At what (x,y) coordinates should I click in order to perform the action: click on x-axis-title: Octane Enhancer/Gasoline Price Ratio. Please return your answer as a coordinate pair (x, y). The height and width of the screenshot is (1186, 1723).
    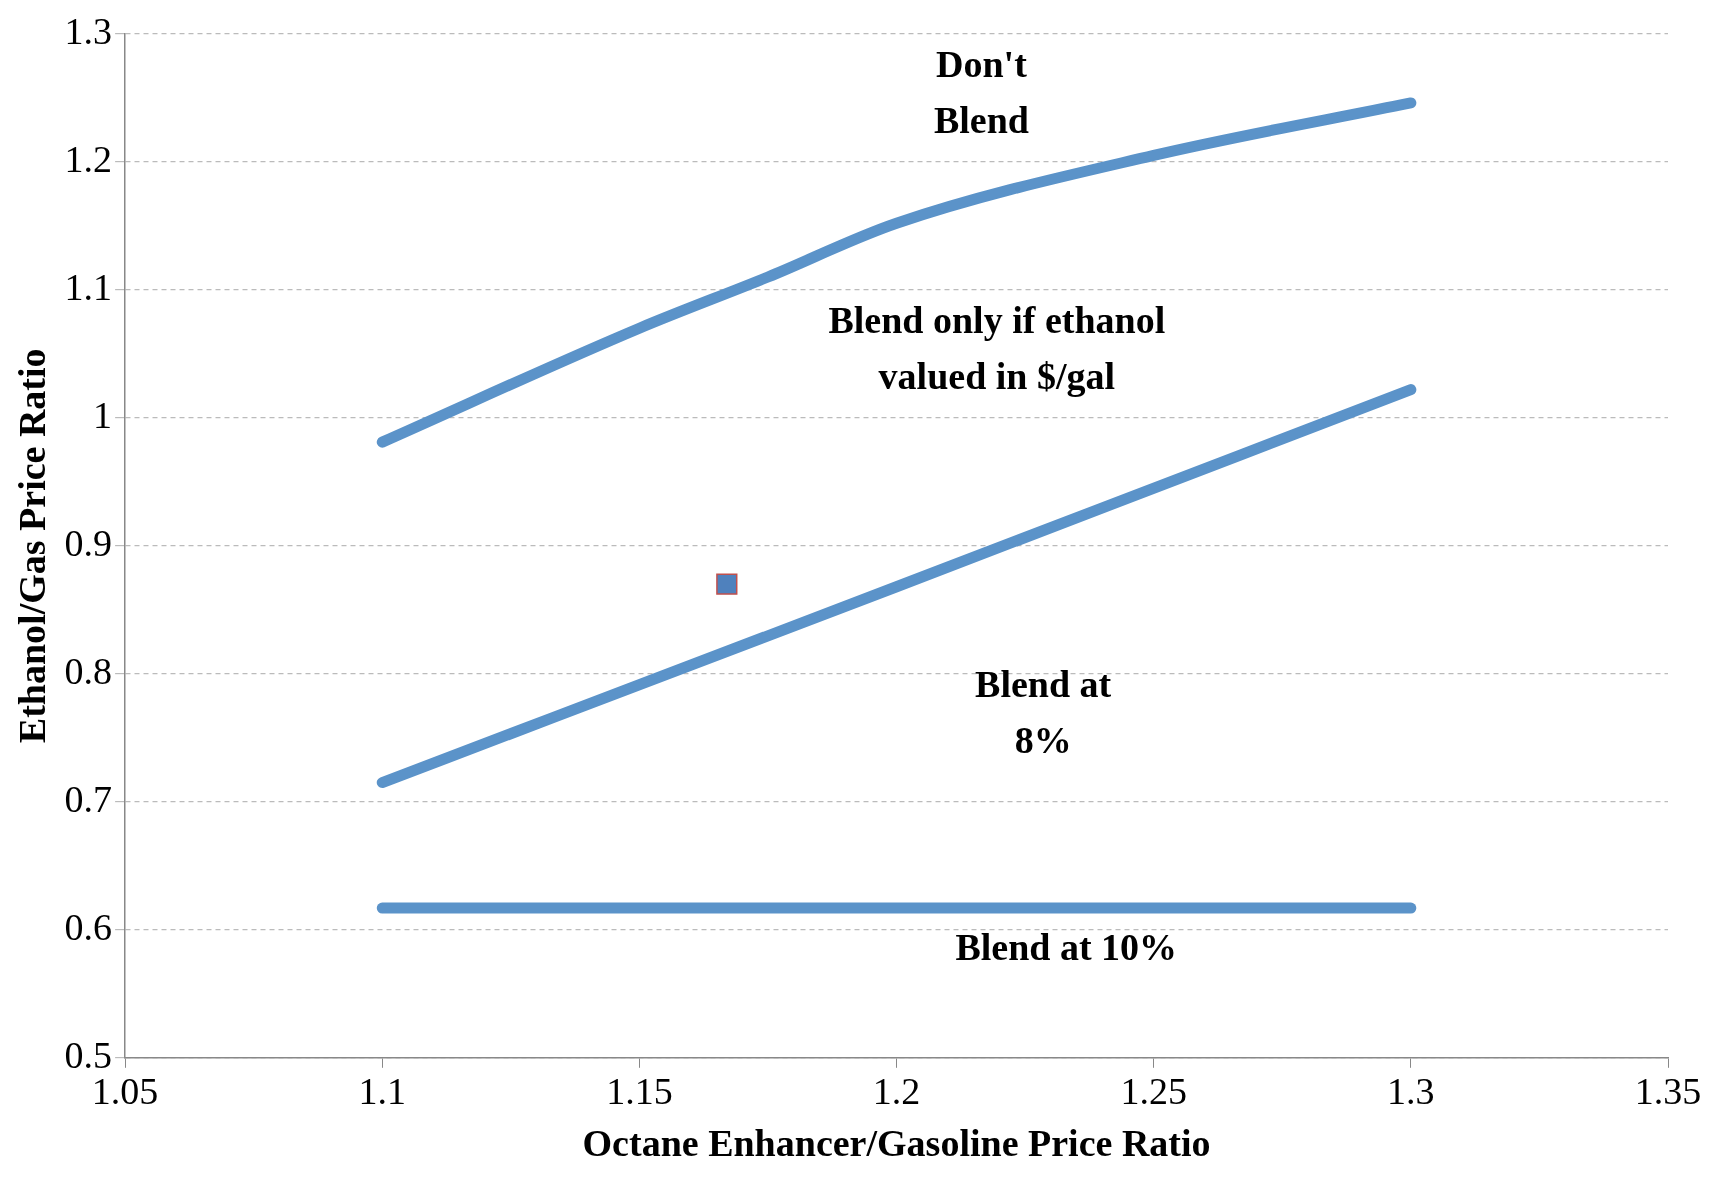
    Looking at the image, I should click on (896, 1143).